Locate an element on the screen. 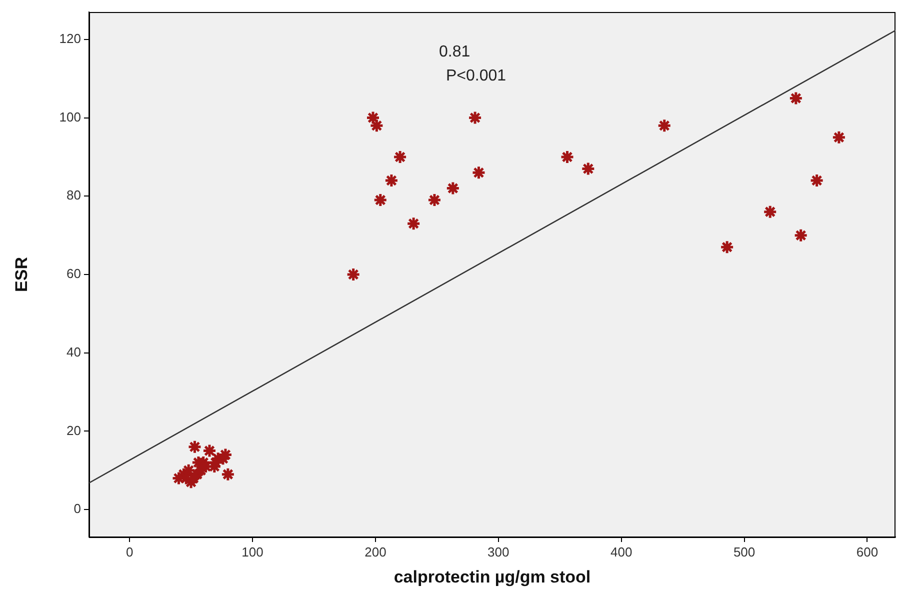 The image size is (904, 596). y-tick-label: 100 is located at coordinates (70, 116).